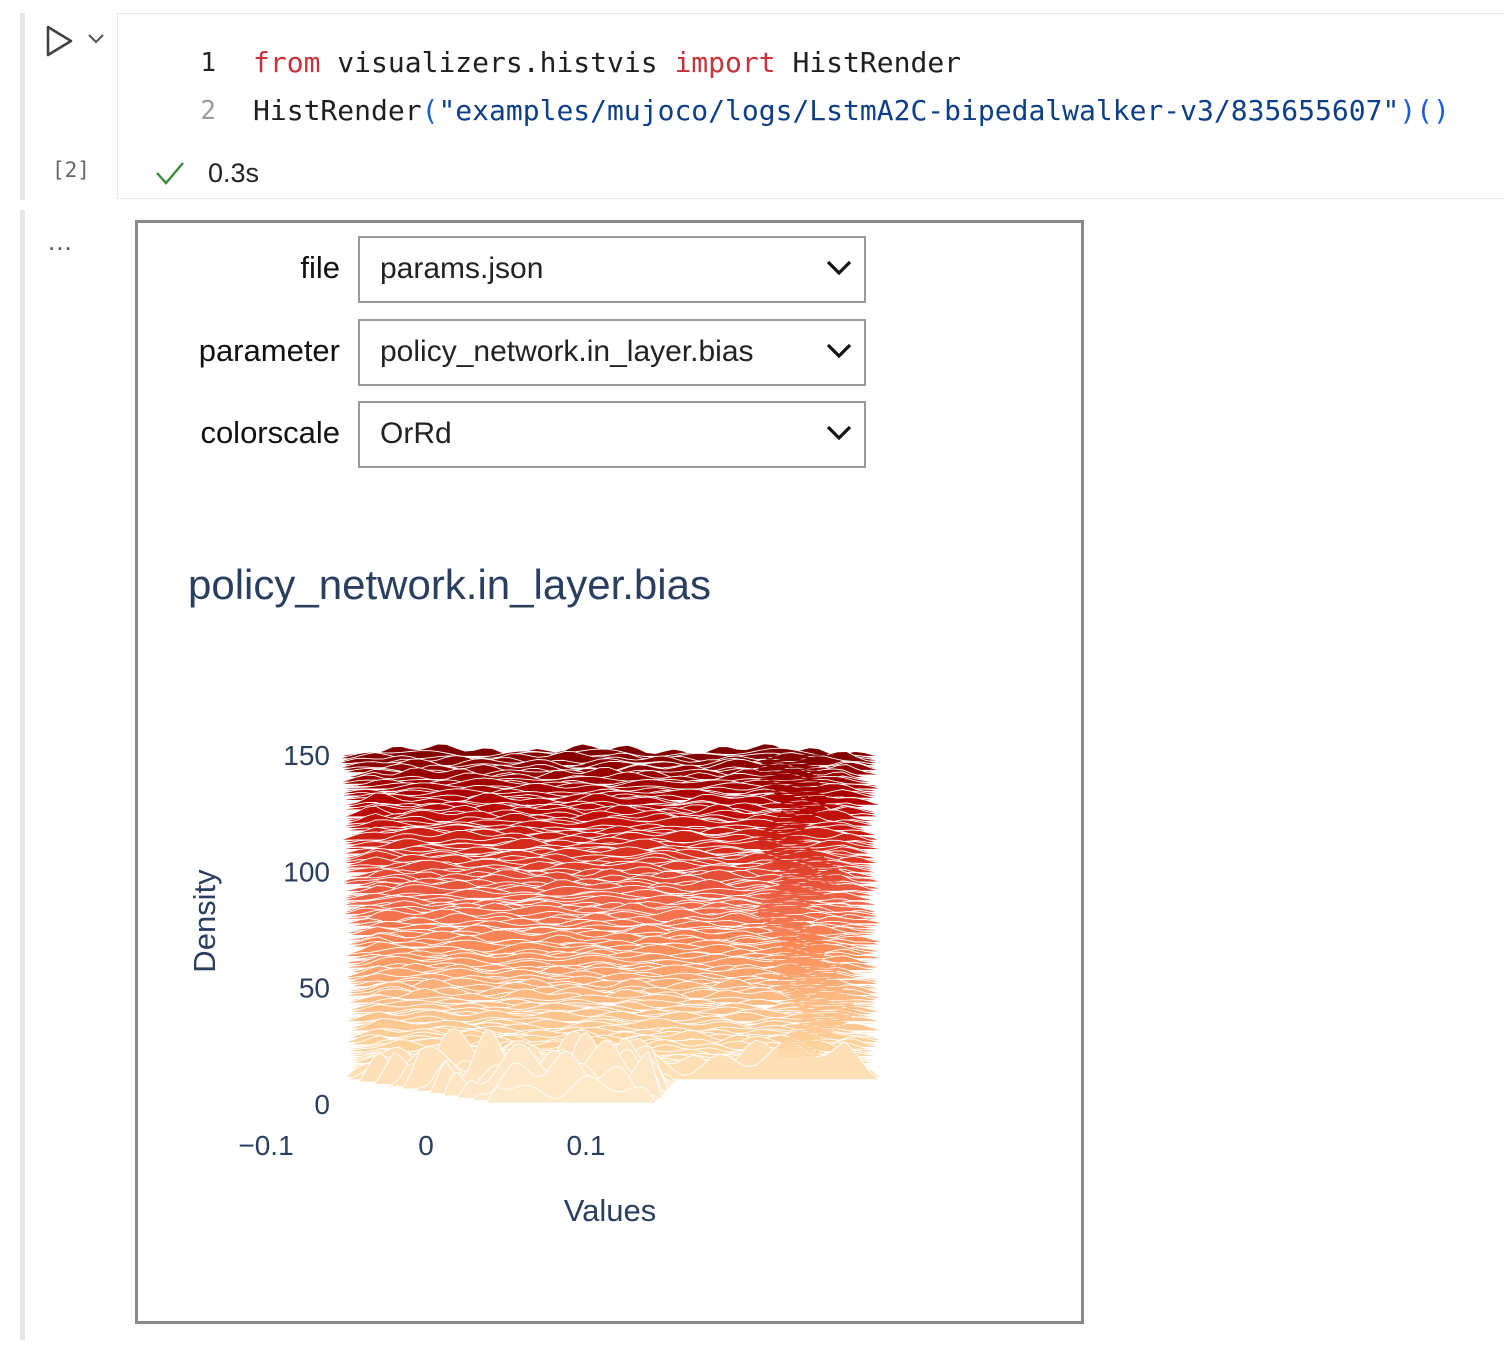  I want to click on cell-status: 0.3s, so click(206, 173).